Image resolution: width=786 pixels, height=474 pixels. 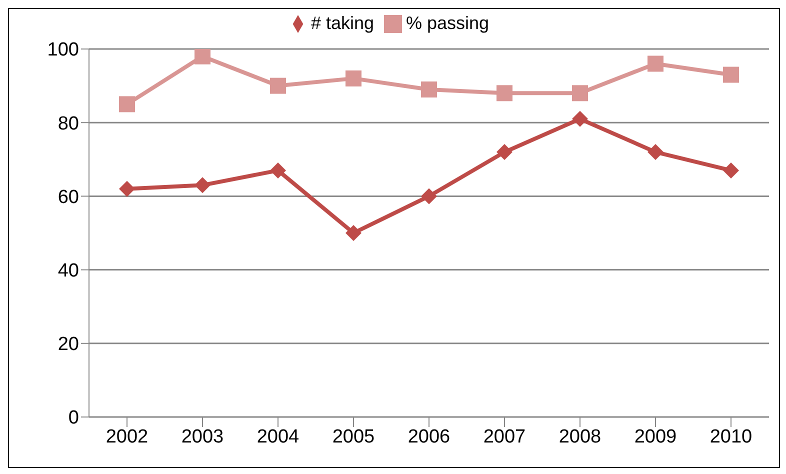 I want to click on y-tick-label: 100, so click(x=63, y=50).